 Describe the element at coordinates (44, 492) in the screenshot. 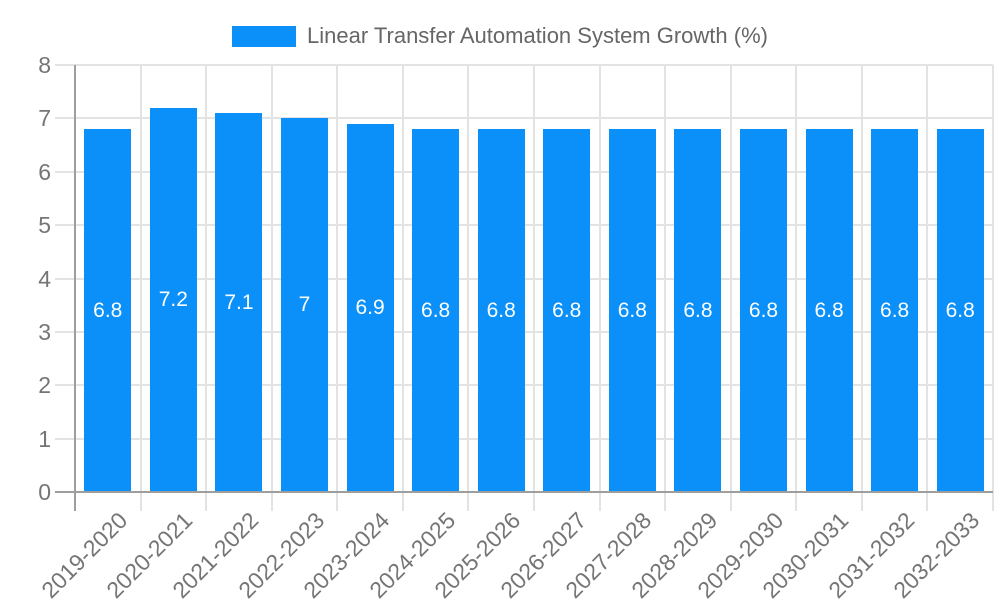

I see `y-tick-label: 0` at that location.